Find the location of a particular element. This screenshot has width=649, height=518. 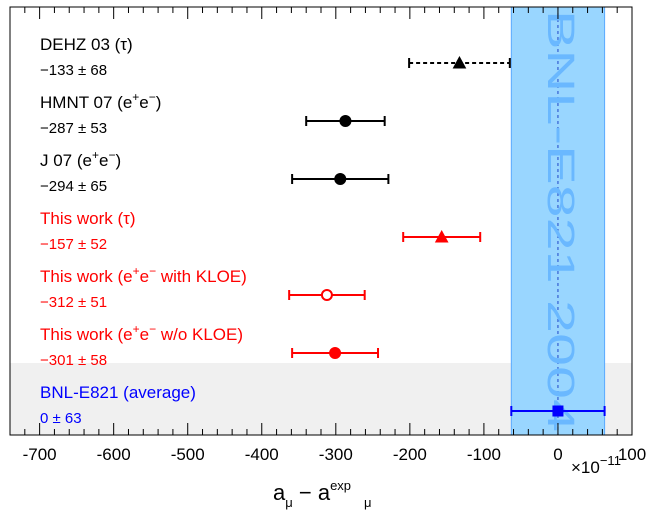

x-tick-label: -400 is located at coordinates (262, 454).